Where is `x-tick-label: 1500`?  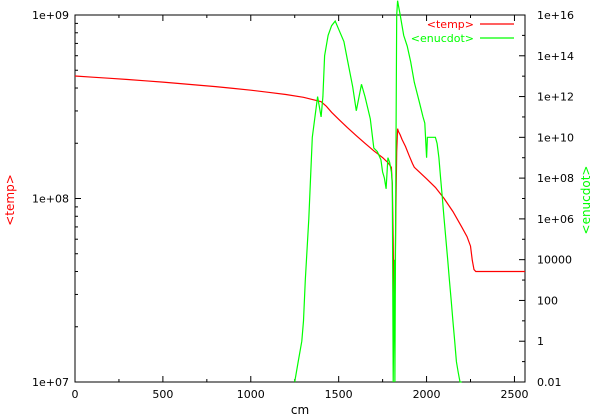
x-tick-label: 1500 is located at coordinates (339, 394).